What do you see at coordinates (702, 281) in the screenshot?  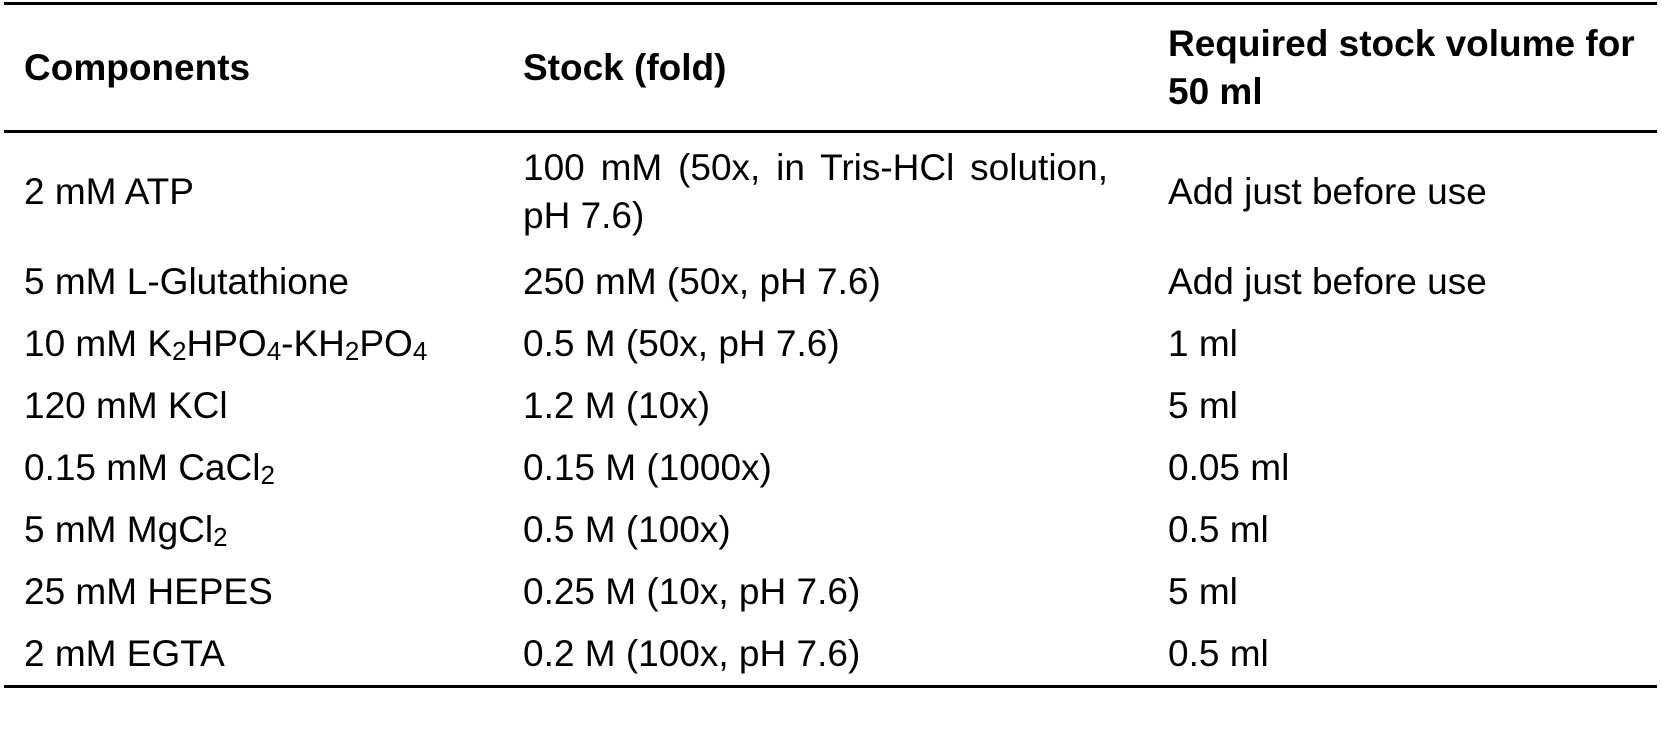 I see `cell-stock: 250 mM (50x, pH 7.6)` at bounding box center [702, 281].